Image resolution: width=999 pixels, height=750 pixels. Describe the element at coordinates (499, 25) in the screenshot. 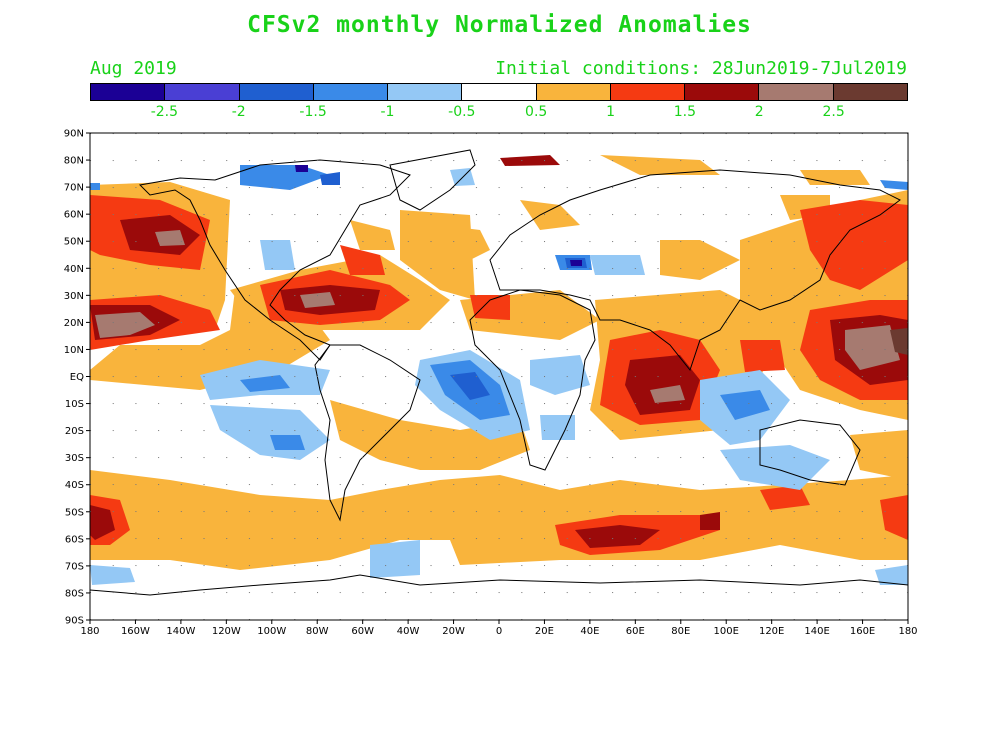

I see `chart-title: CFSv2 monthly Normalized Anomalies` at that location.